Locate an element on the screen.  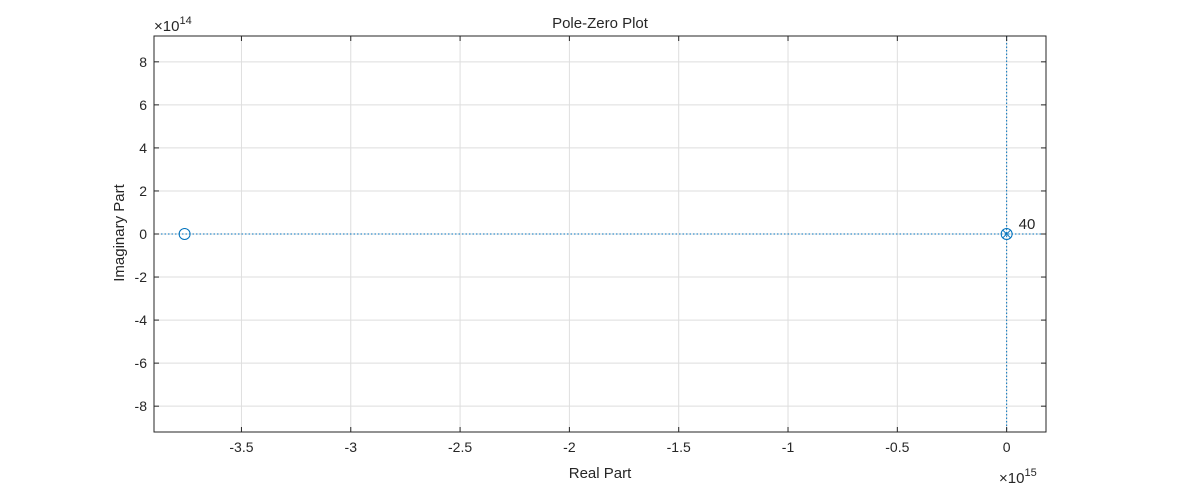
y-exponent-label: ×10¹⁴ is located at coordinates (173, 25).